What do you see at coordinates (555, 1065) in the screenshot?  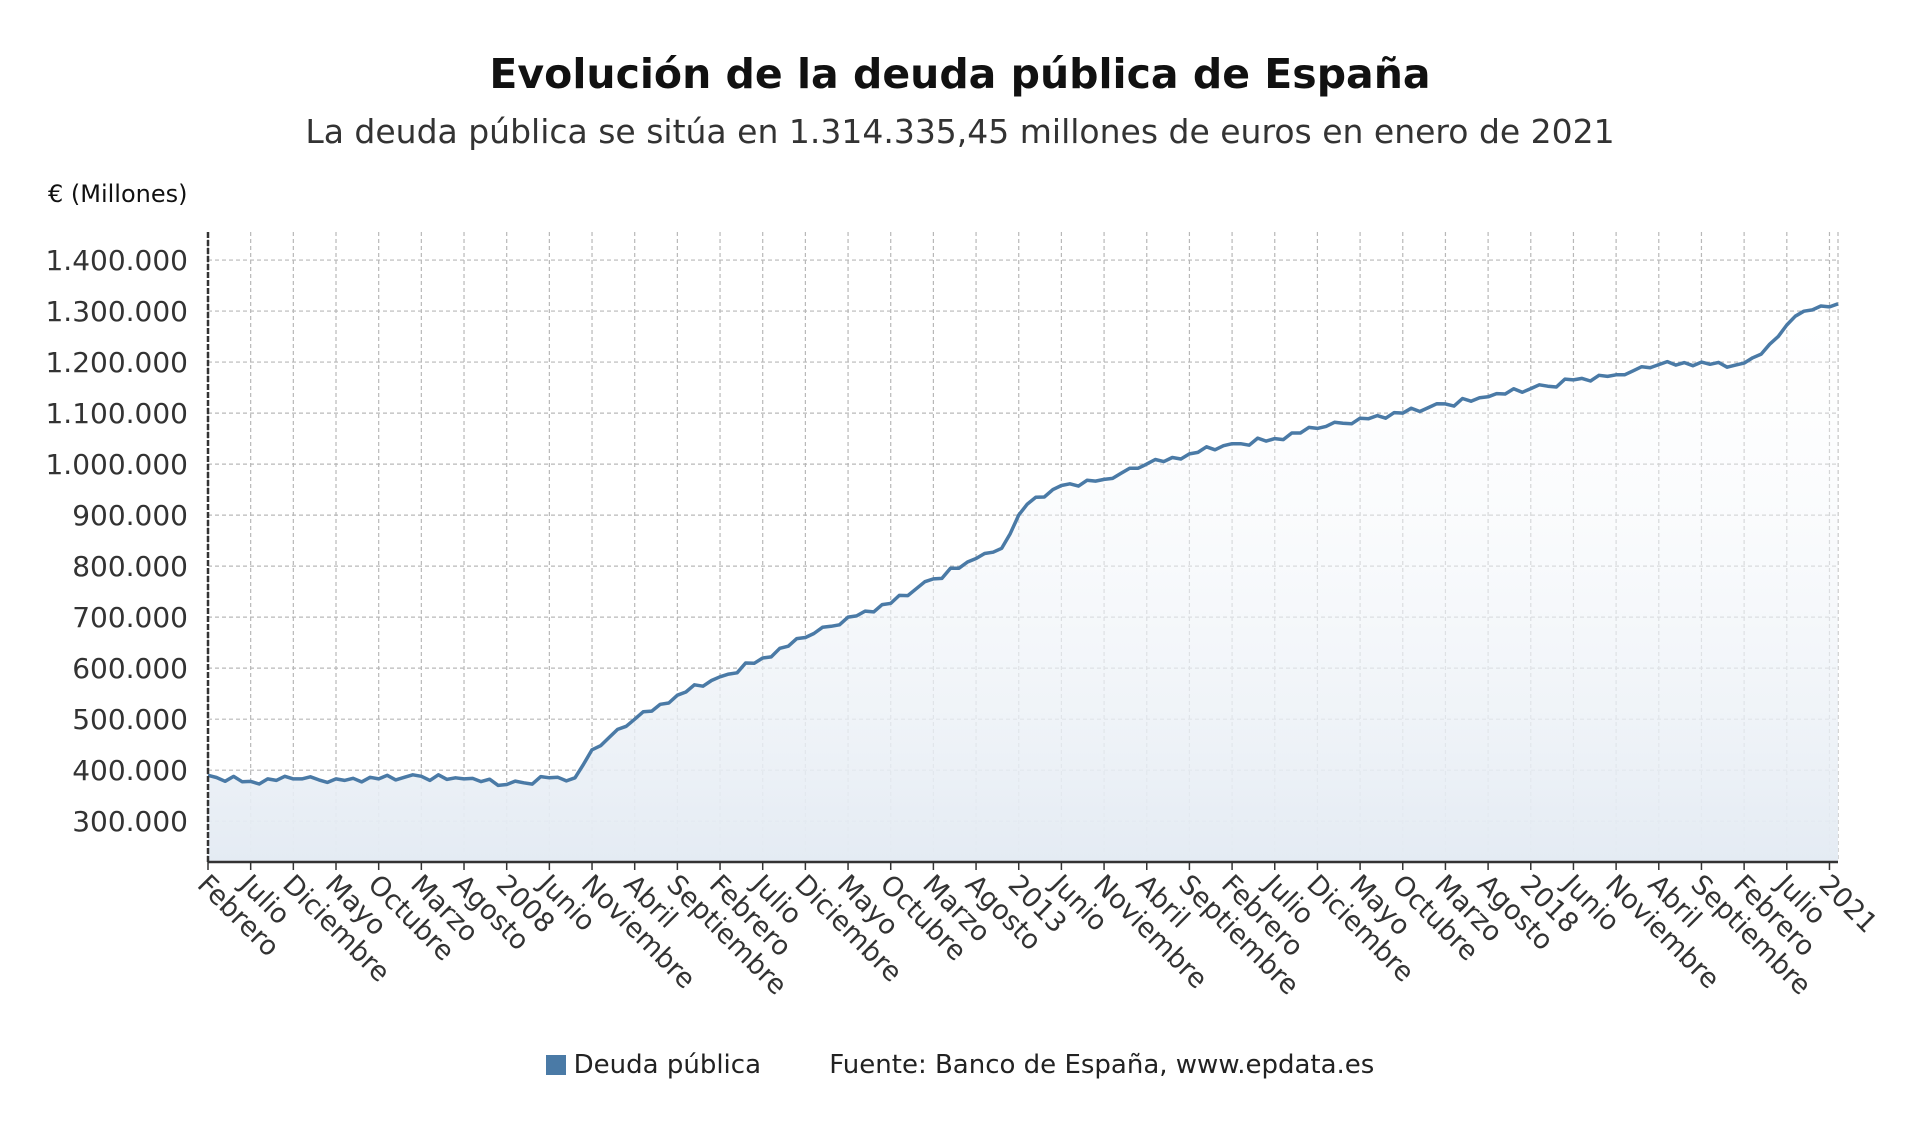 I see `legend-swatch` at bounding box center [555, 1065].